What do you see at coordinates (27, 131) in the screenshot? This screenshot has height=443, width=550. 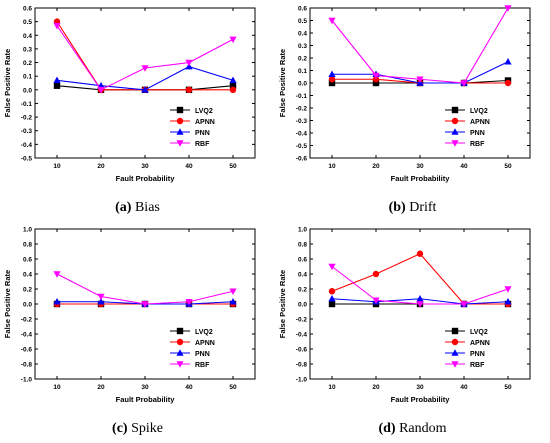 I see `y-tick-label: -0.3` at bounding box center [27, 131].